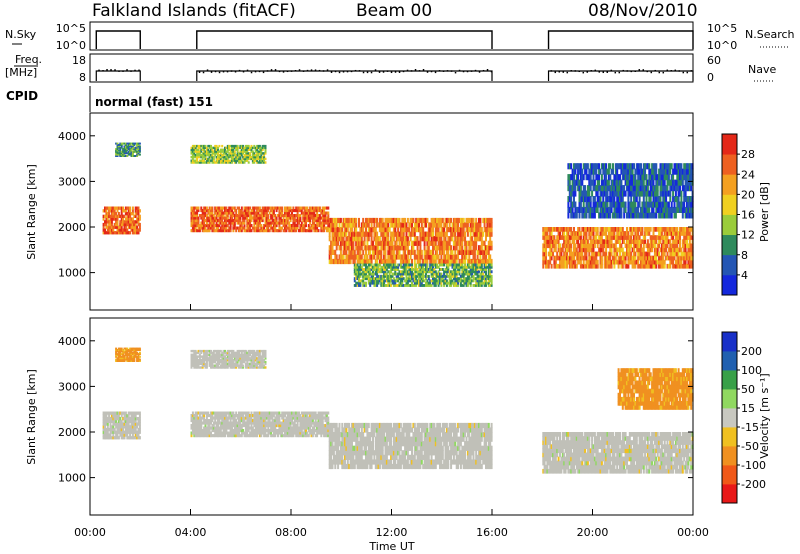 The width and height of the screenshot is (800, 554). Describe the element at coordinates (79, 60) in the screenshot. I see `freq-tick-top: 18` at that location.